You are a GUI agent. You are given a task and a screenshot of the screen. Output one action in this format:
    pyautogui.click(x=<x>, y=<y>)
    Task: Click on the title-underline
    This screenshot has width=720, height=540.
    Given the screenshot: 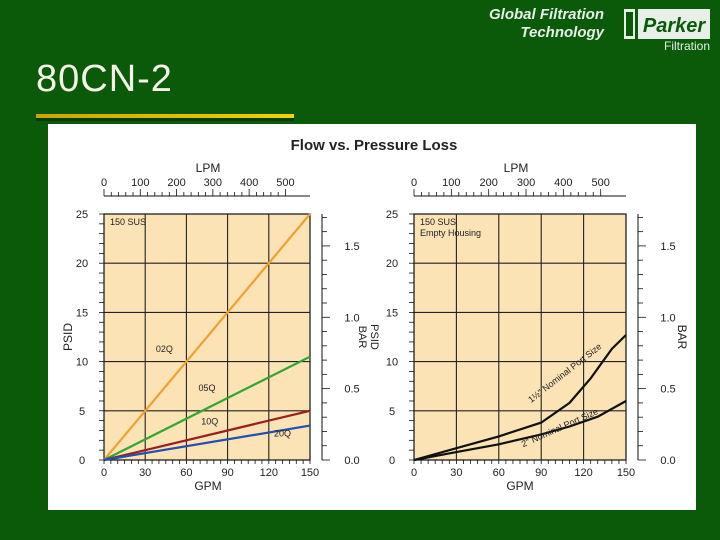 What is the action you would take?
    pyautogui.click(x=165, y=116)
    